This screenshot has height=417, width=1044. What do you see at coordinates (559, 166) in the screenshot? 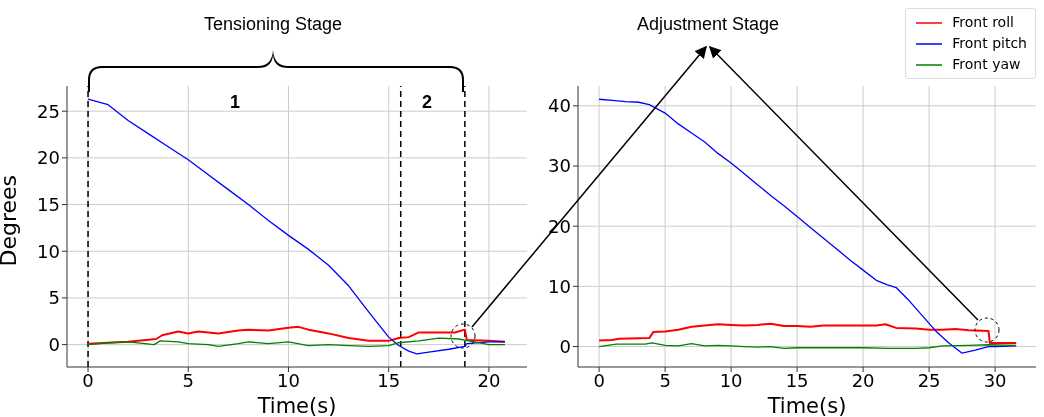
I see `y-tick-label: 30` at bounding box center [559, 166].